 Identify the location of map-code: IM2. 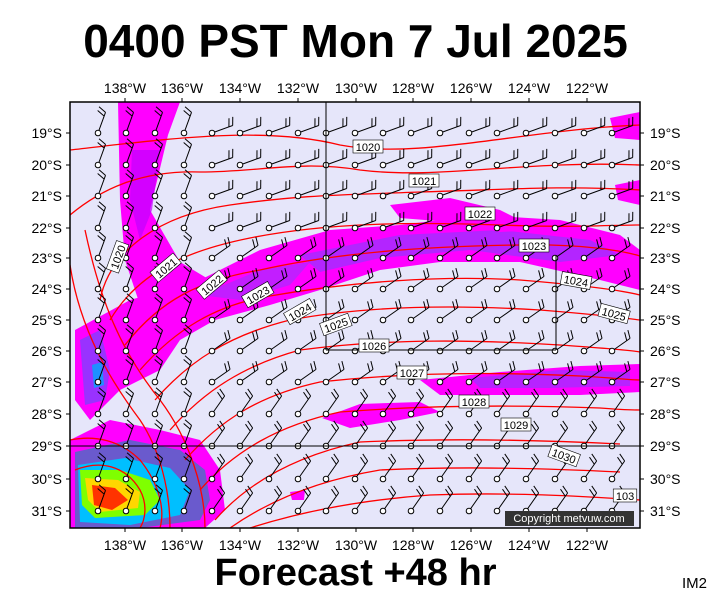
(694, 583).